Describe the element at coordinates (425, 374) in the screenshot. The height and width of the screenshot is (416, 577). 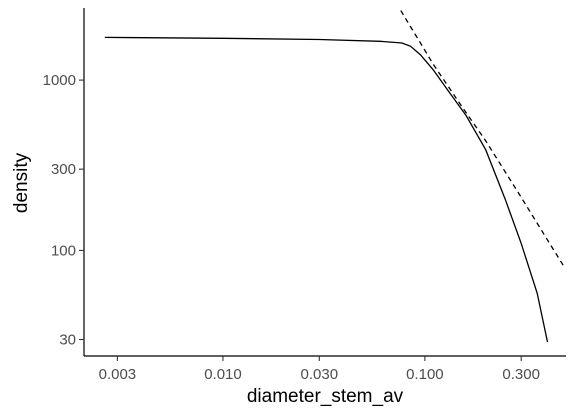
I see `x-tick-label: 0.100` at that location.